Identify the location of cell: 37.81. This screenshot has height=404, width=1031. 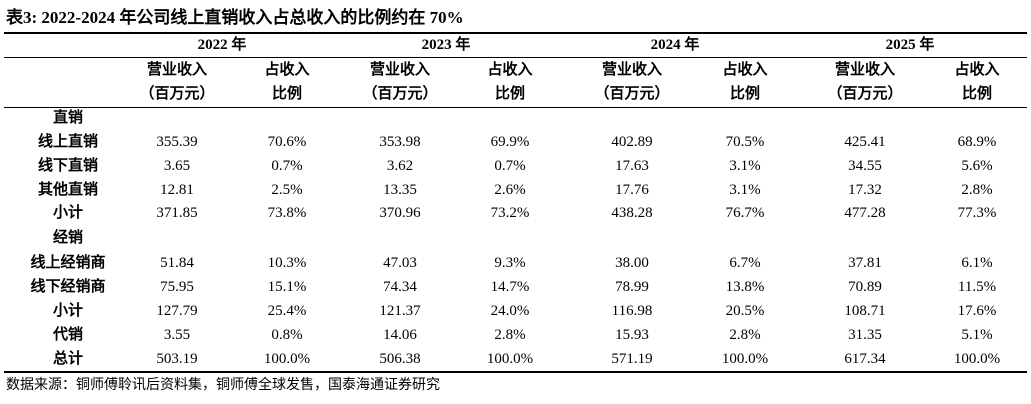
(865, 263).